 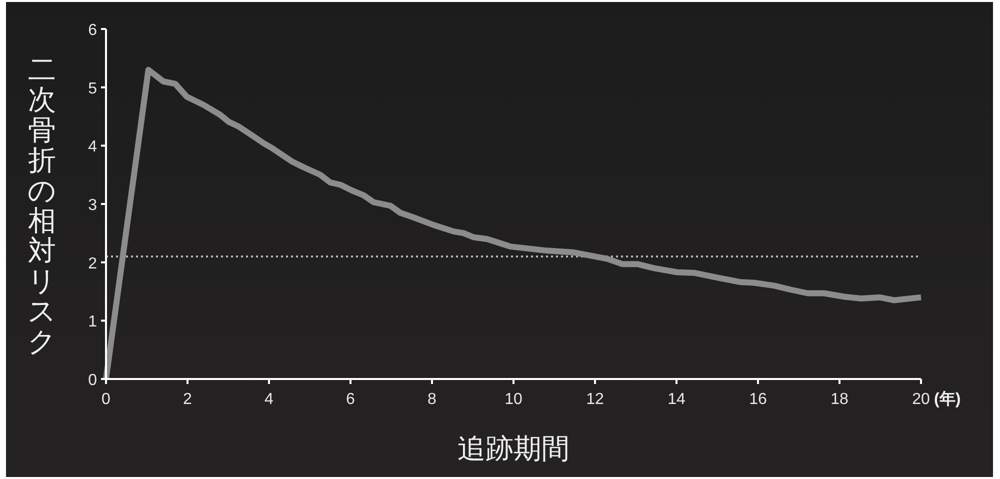 What do you see at coordinates (93, 263) in the screenshot?
I see `y-tick-label: 2` at bounding box center [93, 263].